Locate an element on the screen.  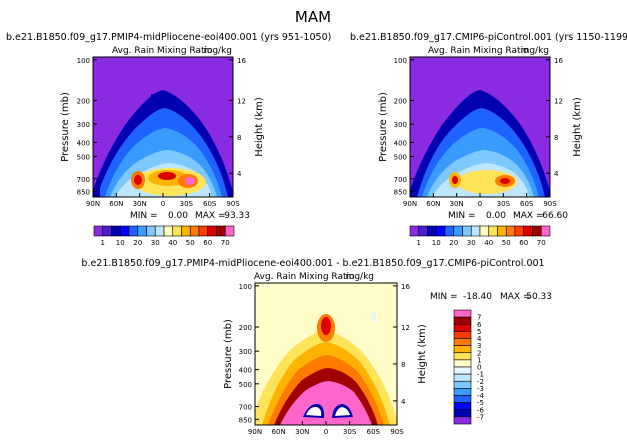
colorbar-label: -1 is located at coordinates (480, 375).